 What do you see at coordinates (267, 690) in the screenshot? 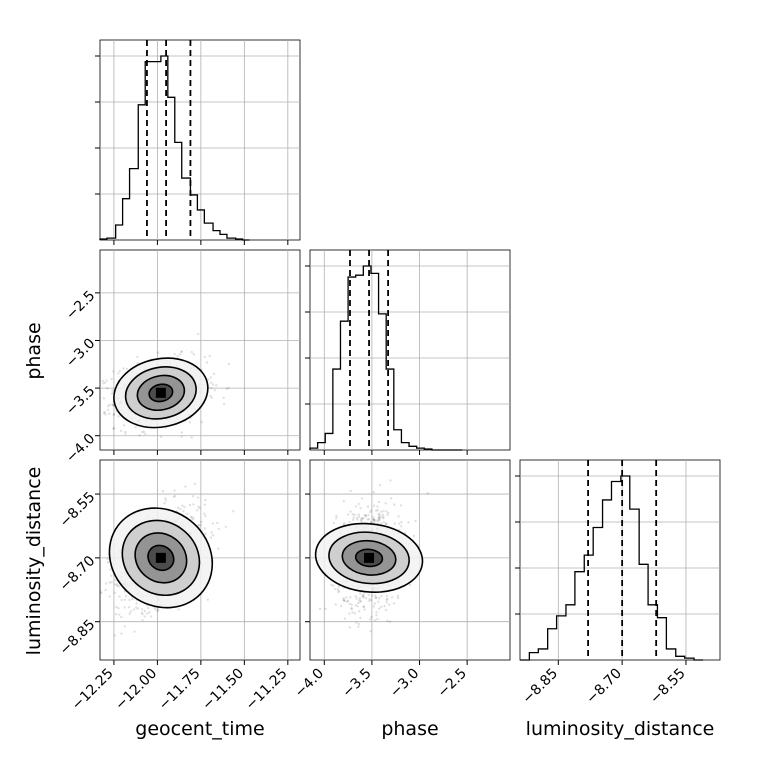
I see `x-tick-label: −11.25` at bounding box center [267, 690].